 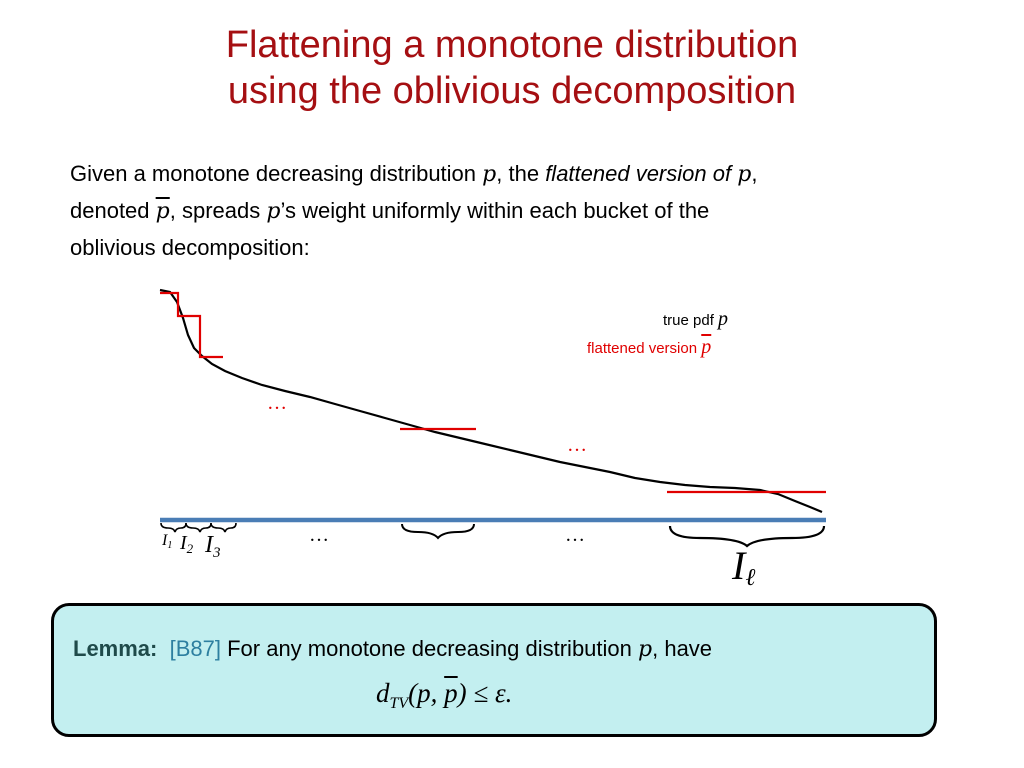 What do you see at coordinates (162, 211) in the screenshot?
I see `math-pbar: p` at bounding box center [162, 211].